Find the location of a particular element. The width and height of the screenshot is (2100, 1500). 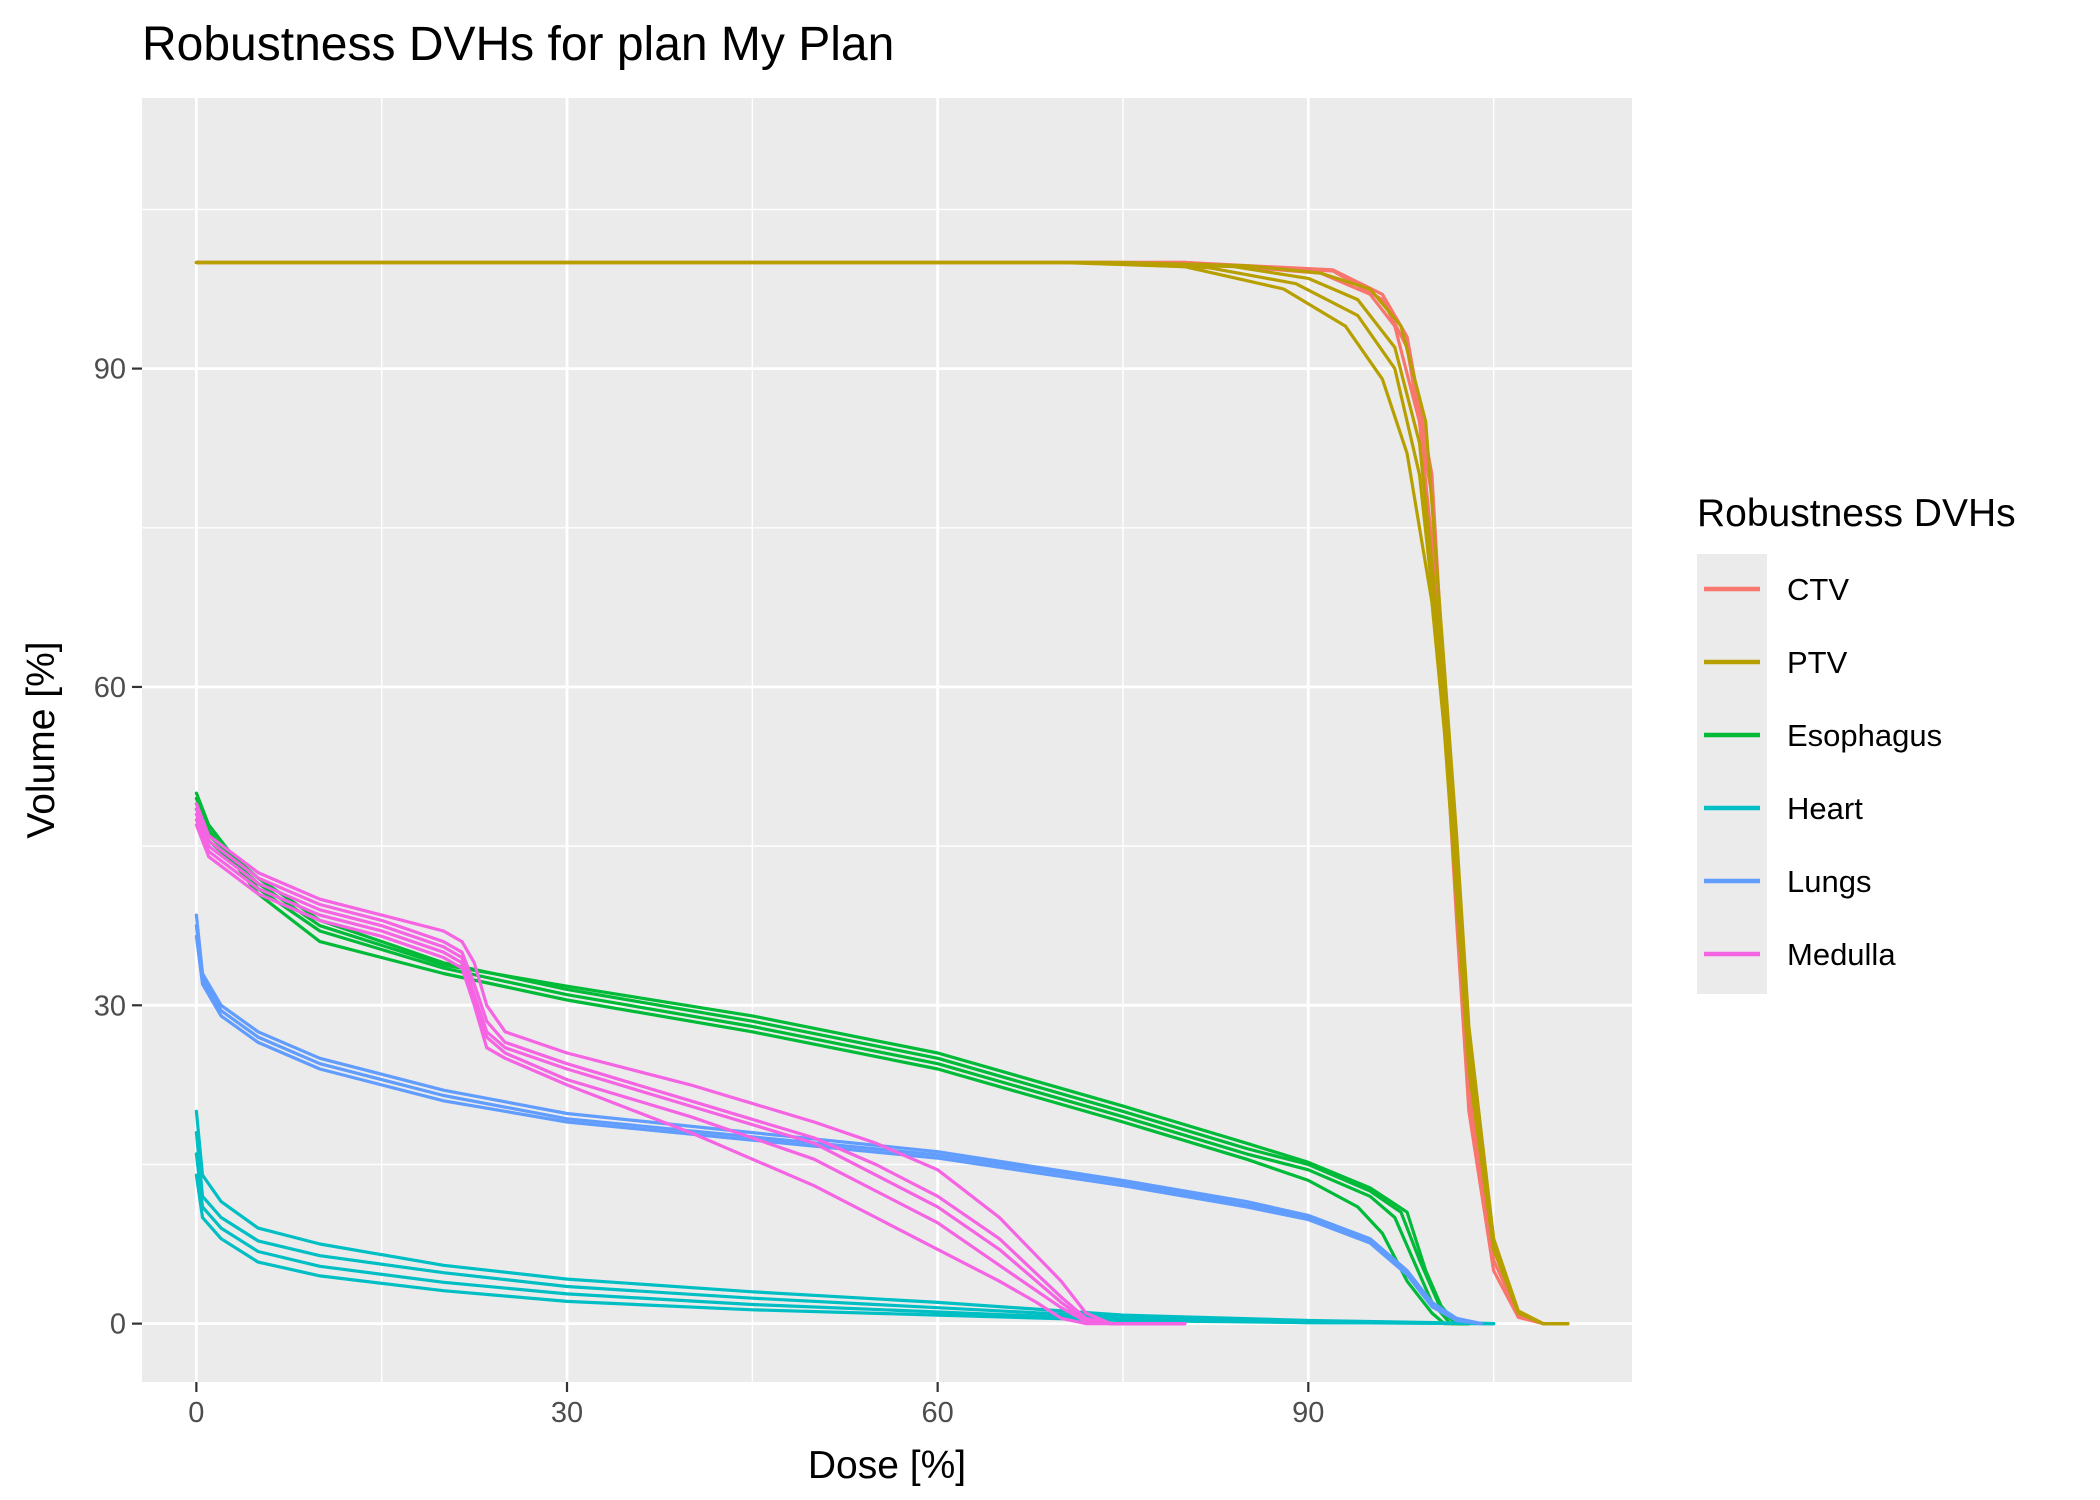

legend-item-ptv: PTV is located at coordinates (1776, 662).